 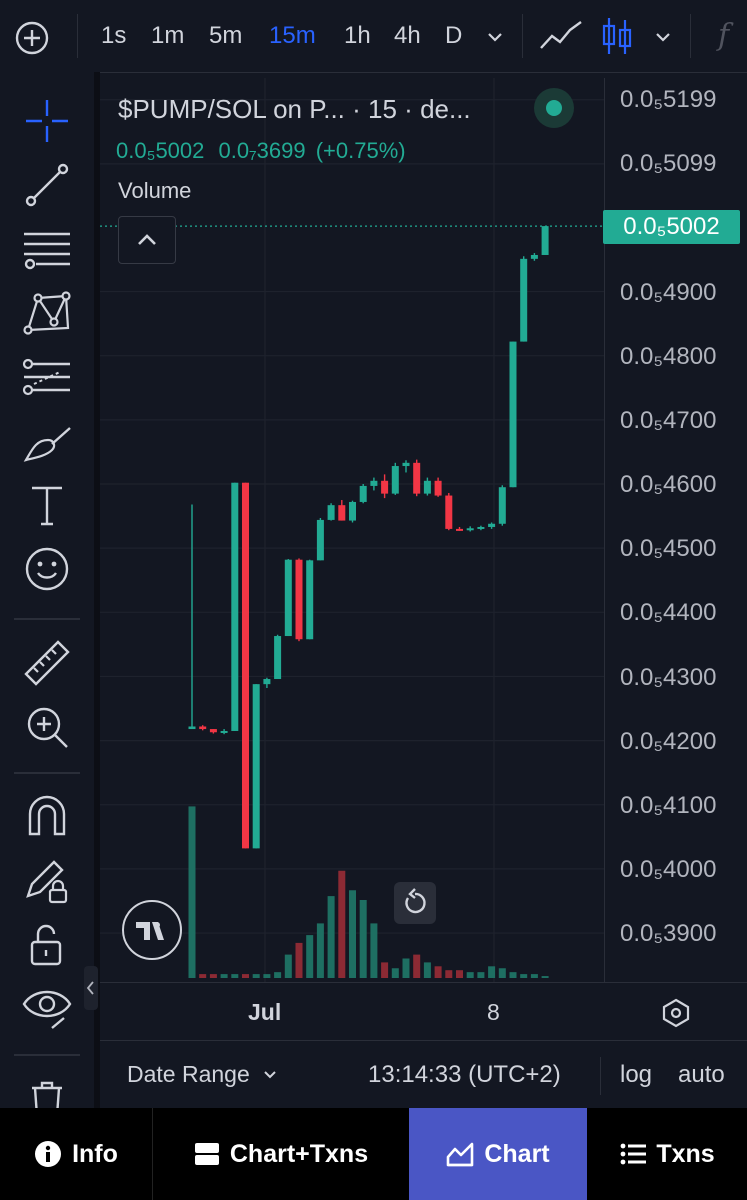 What do you see at coordinates (114, 35) in the screenshot?
I see `interval-1s: 1s` at bounding box center [114, 35].